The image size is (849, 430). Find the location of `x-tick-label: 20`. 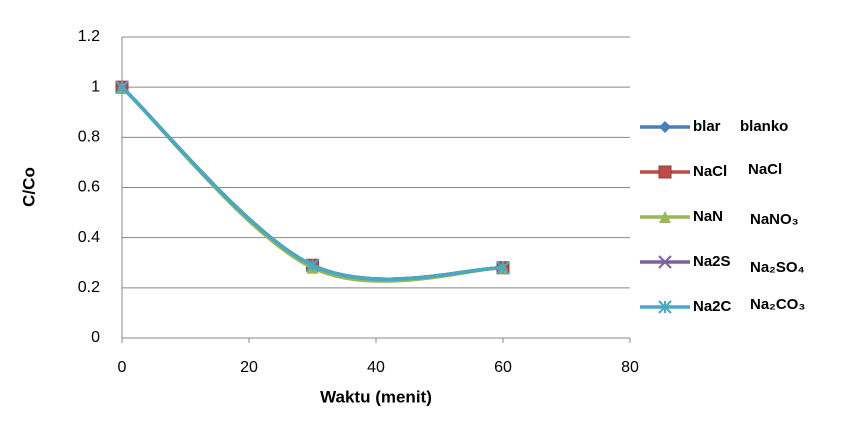

x-tick-label: 20 is located at coordinates (249, 367).